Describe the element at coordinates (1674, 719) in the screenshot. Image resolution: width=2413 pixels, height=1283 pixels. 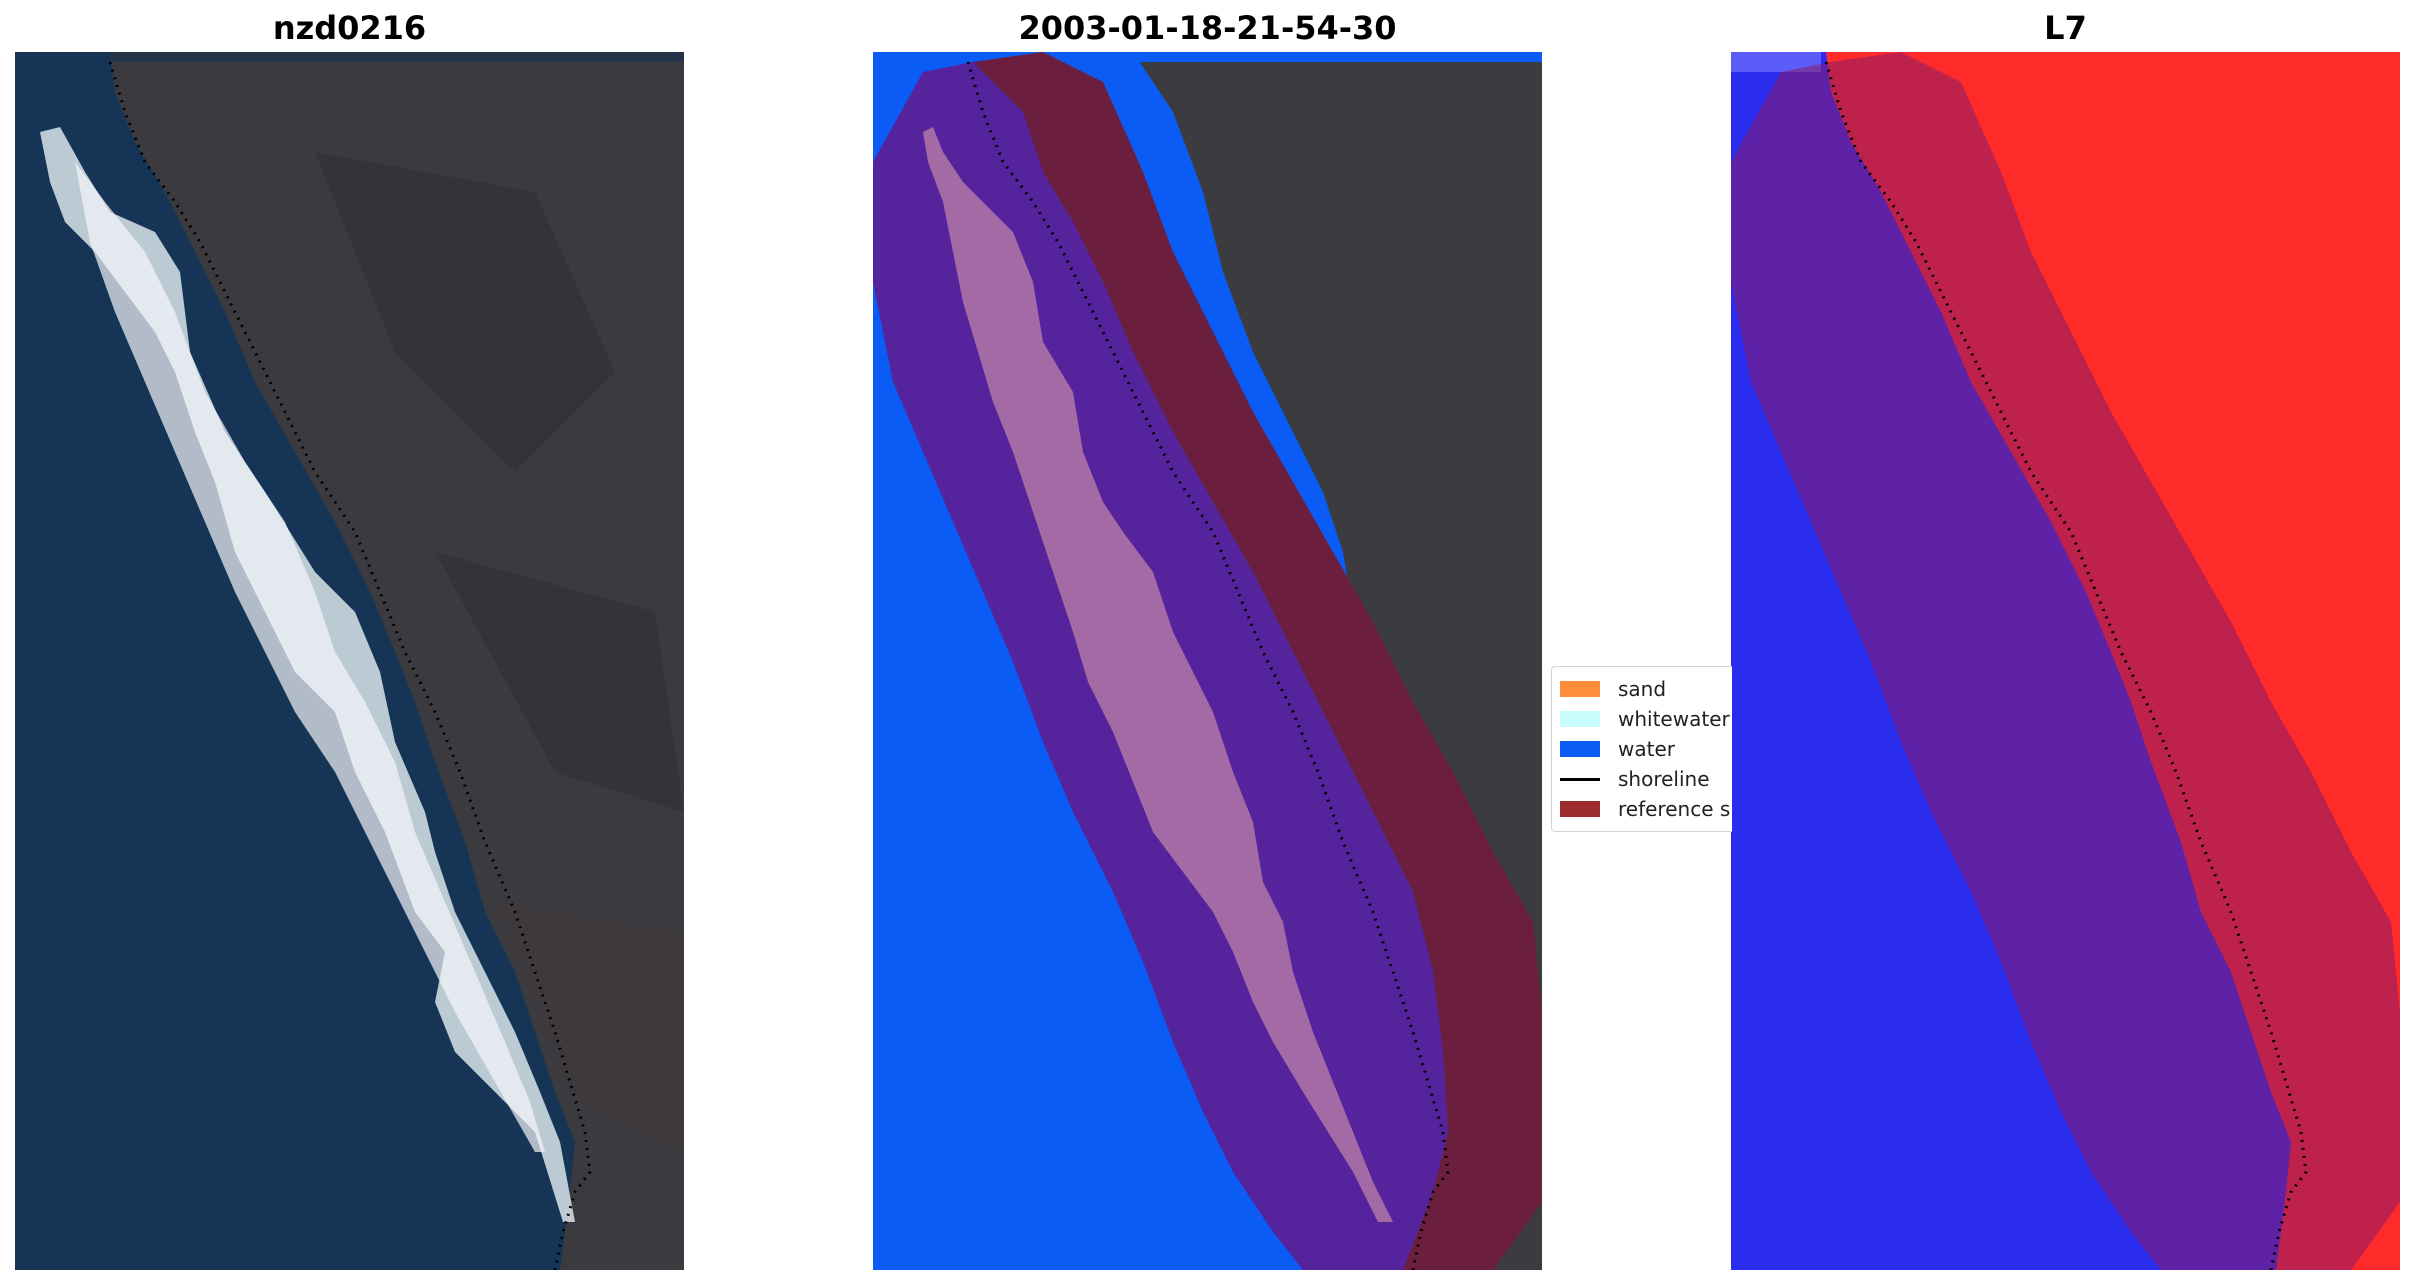
I see `legend-label-whitewater: whitewater` at that location.